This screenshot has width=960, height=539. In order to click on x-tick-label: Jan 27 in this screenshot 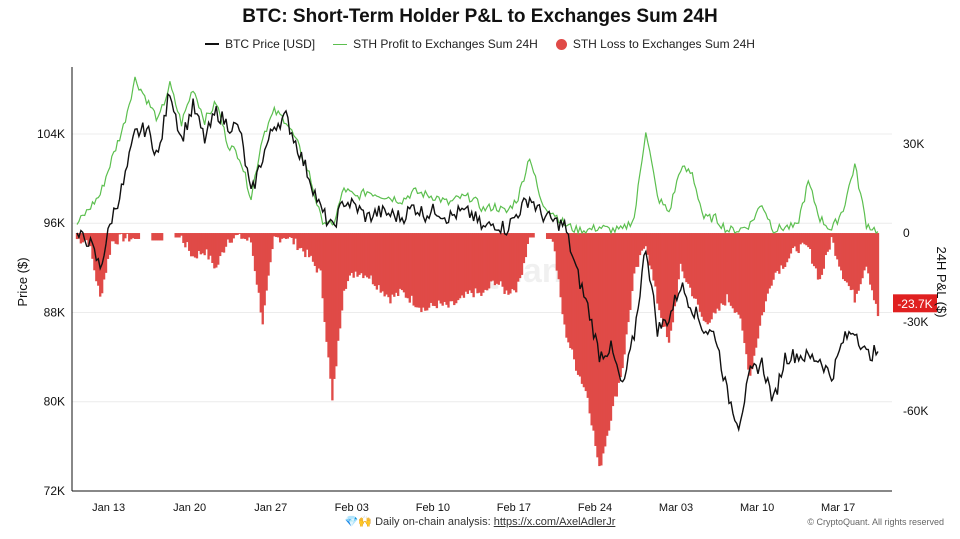, I will do `click(270, 508)`.